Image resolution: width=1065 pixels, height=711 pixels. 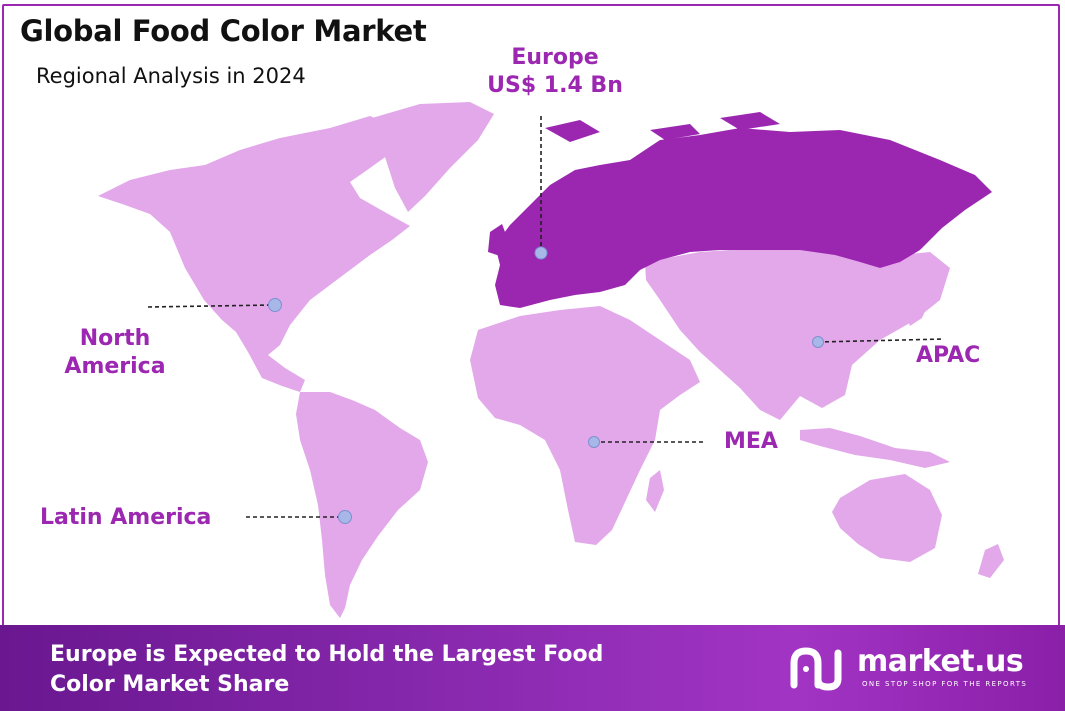 What do you see at coordinates (223, 31) in the screenshot?
I see `page-title: Global Food Color Market` at bounding box center [223, 31].